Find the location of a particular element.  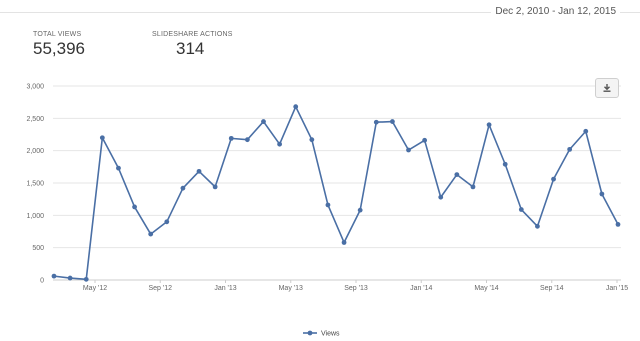

date-range: Dec 2, 2010 - Jan 12, 2015 is located at coordinates (555, 11).